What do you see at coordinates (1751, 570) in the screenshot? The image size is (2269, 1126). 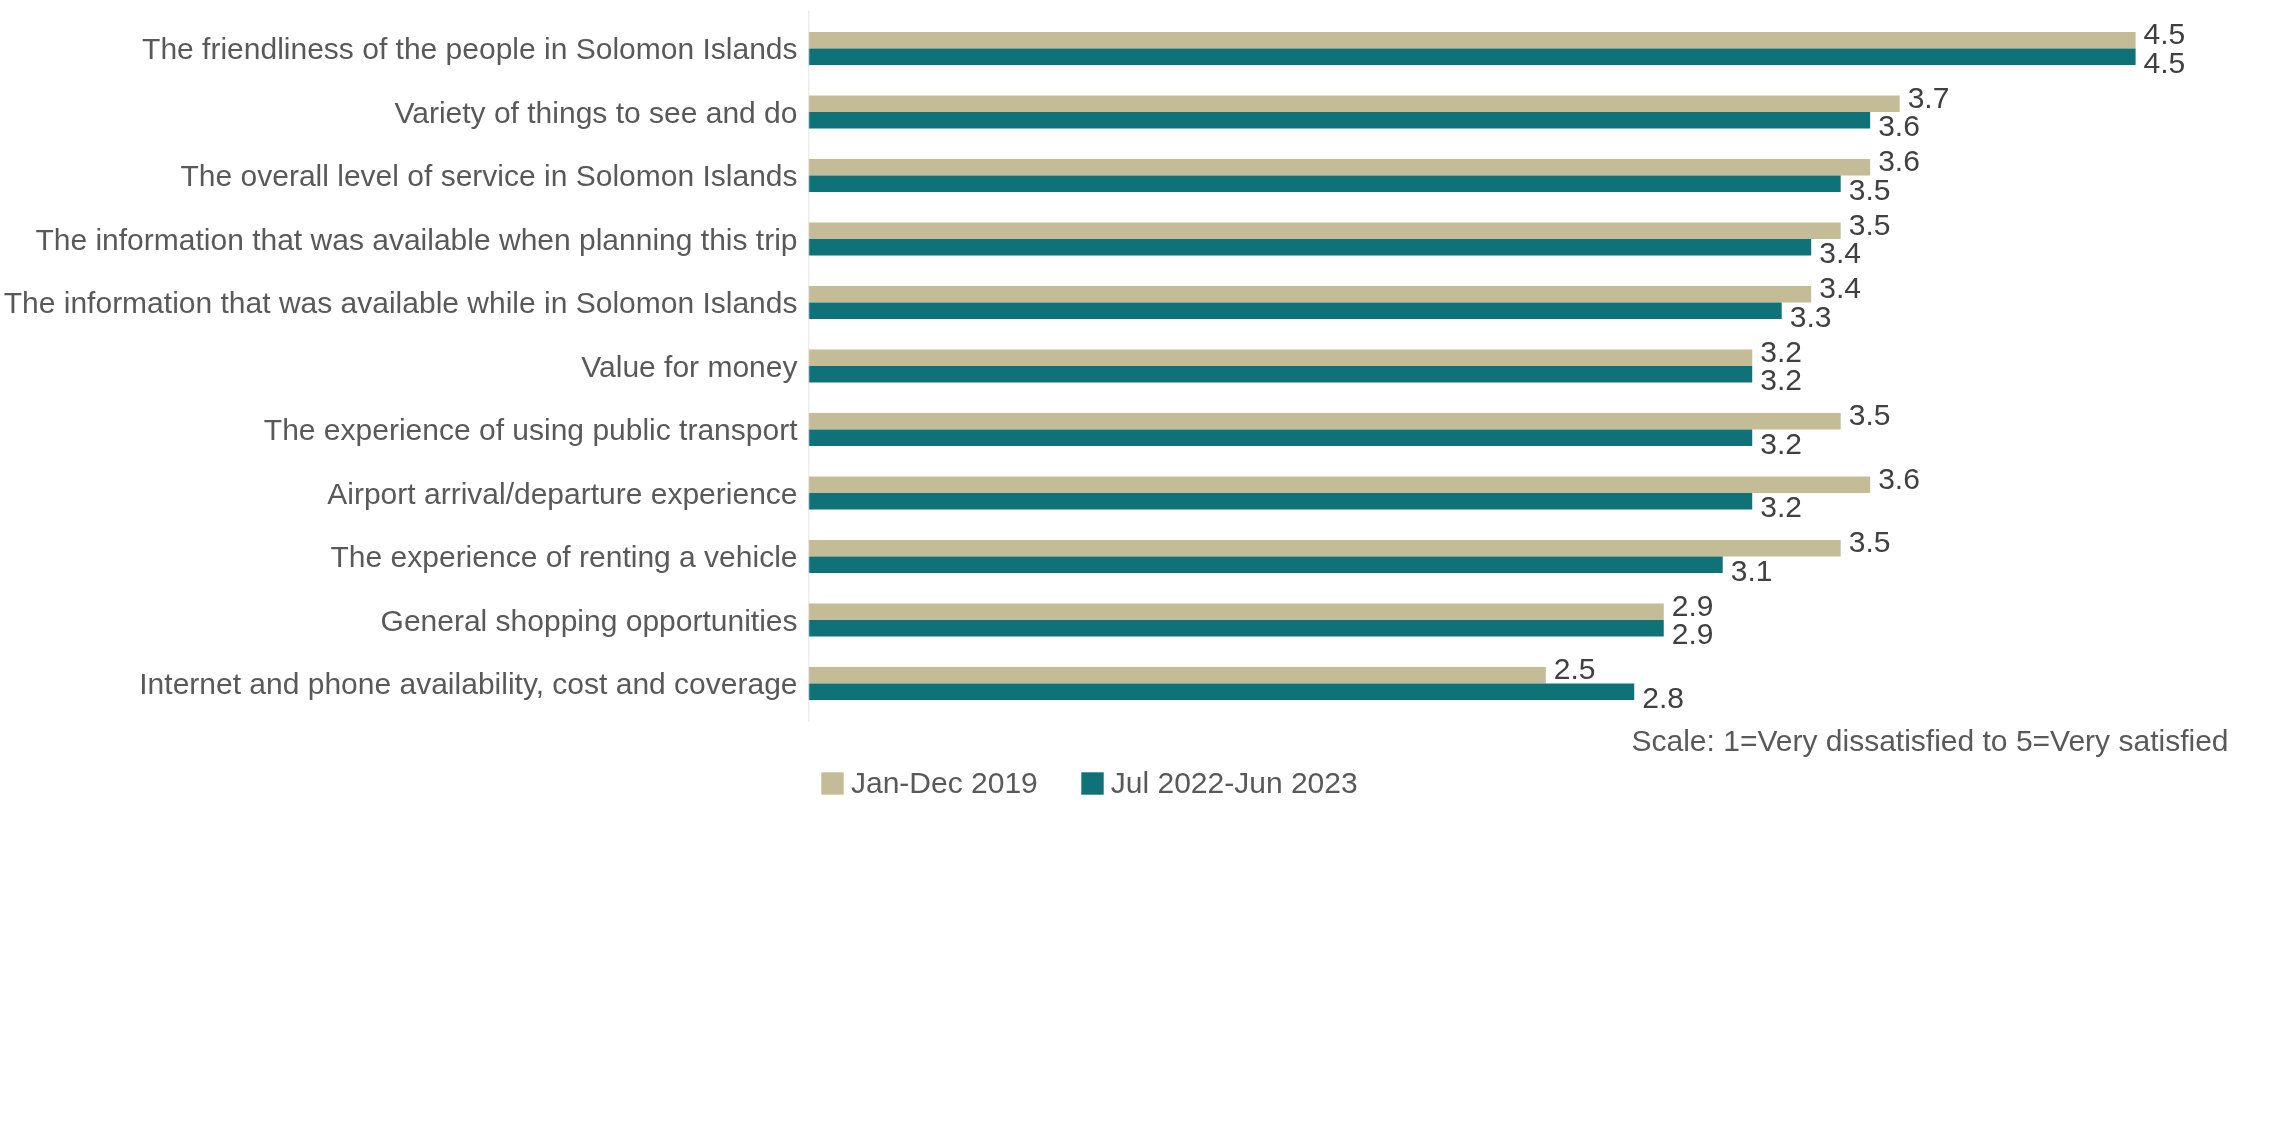 I see `data-label: 3.1` at bounding box center [1751, 570].